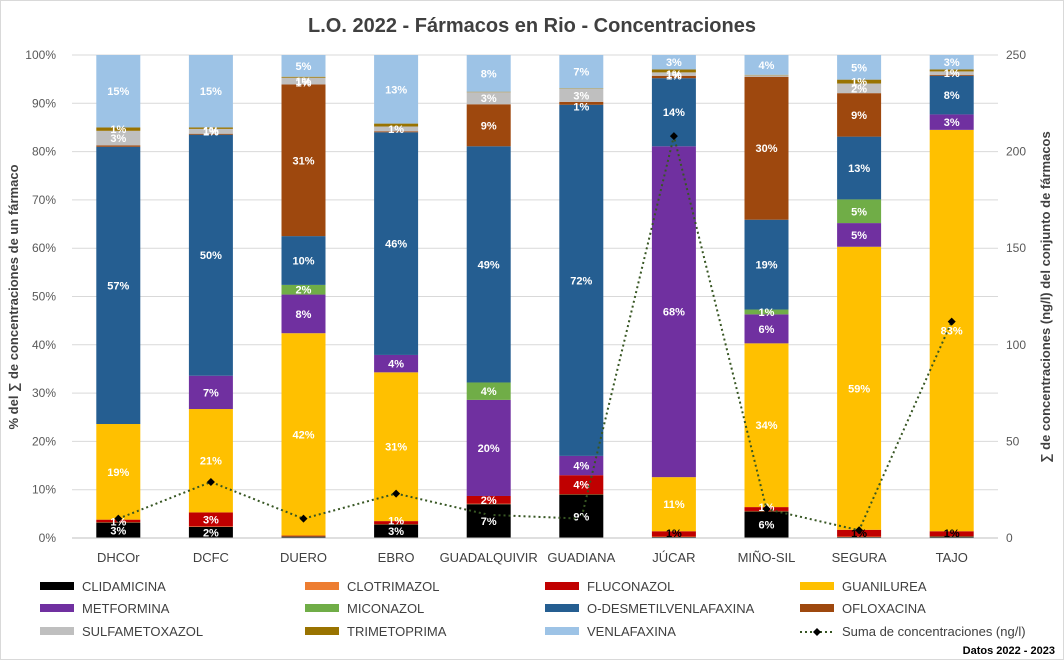  Describe the element at coordinates (489, 557) in the screenshot. I see `x-tick-label: GUADALQUIVIR` at that location.